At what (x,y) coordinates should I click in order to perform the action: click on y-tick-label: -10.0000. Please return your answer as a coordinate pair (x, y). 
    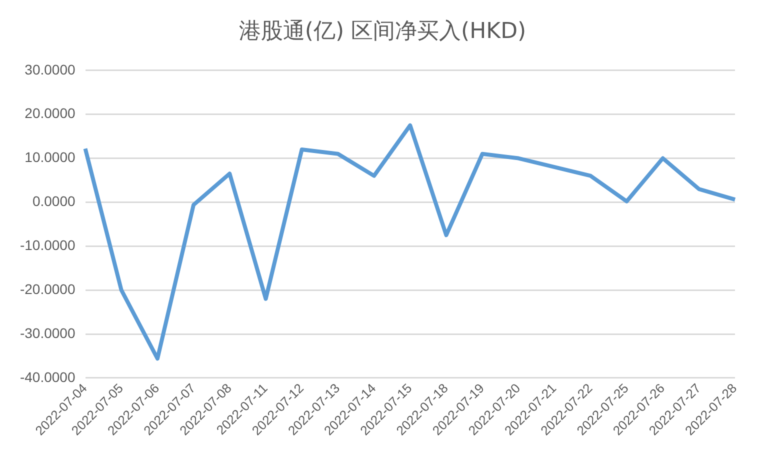
    Looking at the image, I should click on (48, 245).